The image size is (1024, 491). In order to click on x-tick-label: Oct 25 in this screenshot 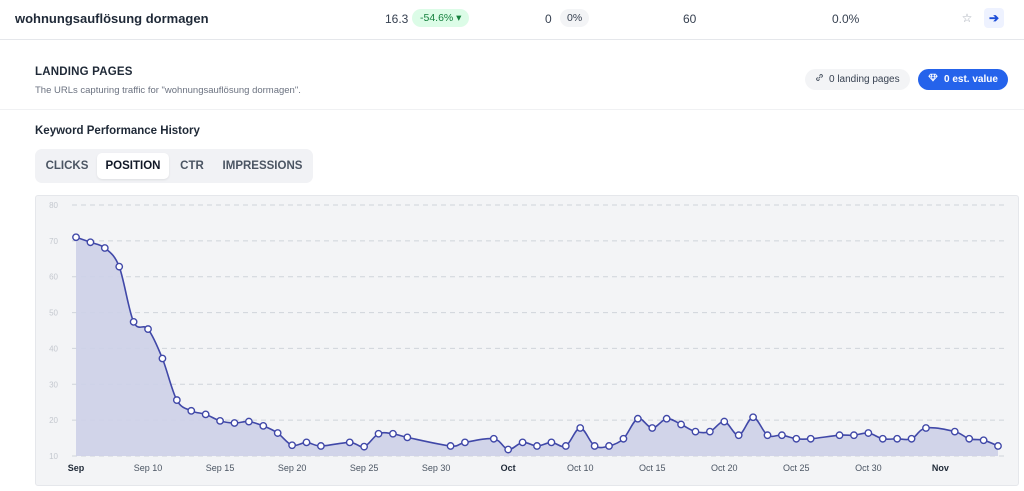, I will do `click(796, 468)`.